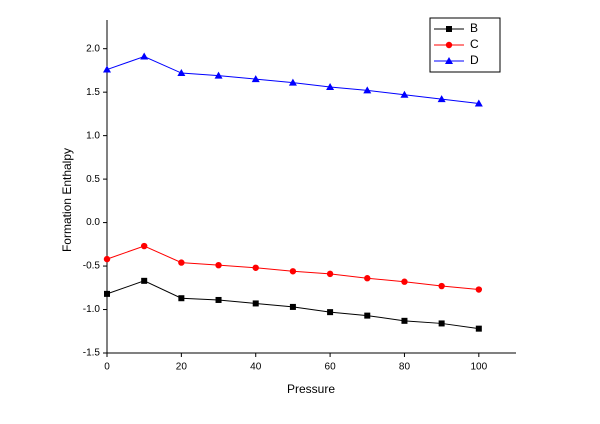 This screenshot has width=600, height=424. I want to click on x-tick-label: 20, so click(182, 367).